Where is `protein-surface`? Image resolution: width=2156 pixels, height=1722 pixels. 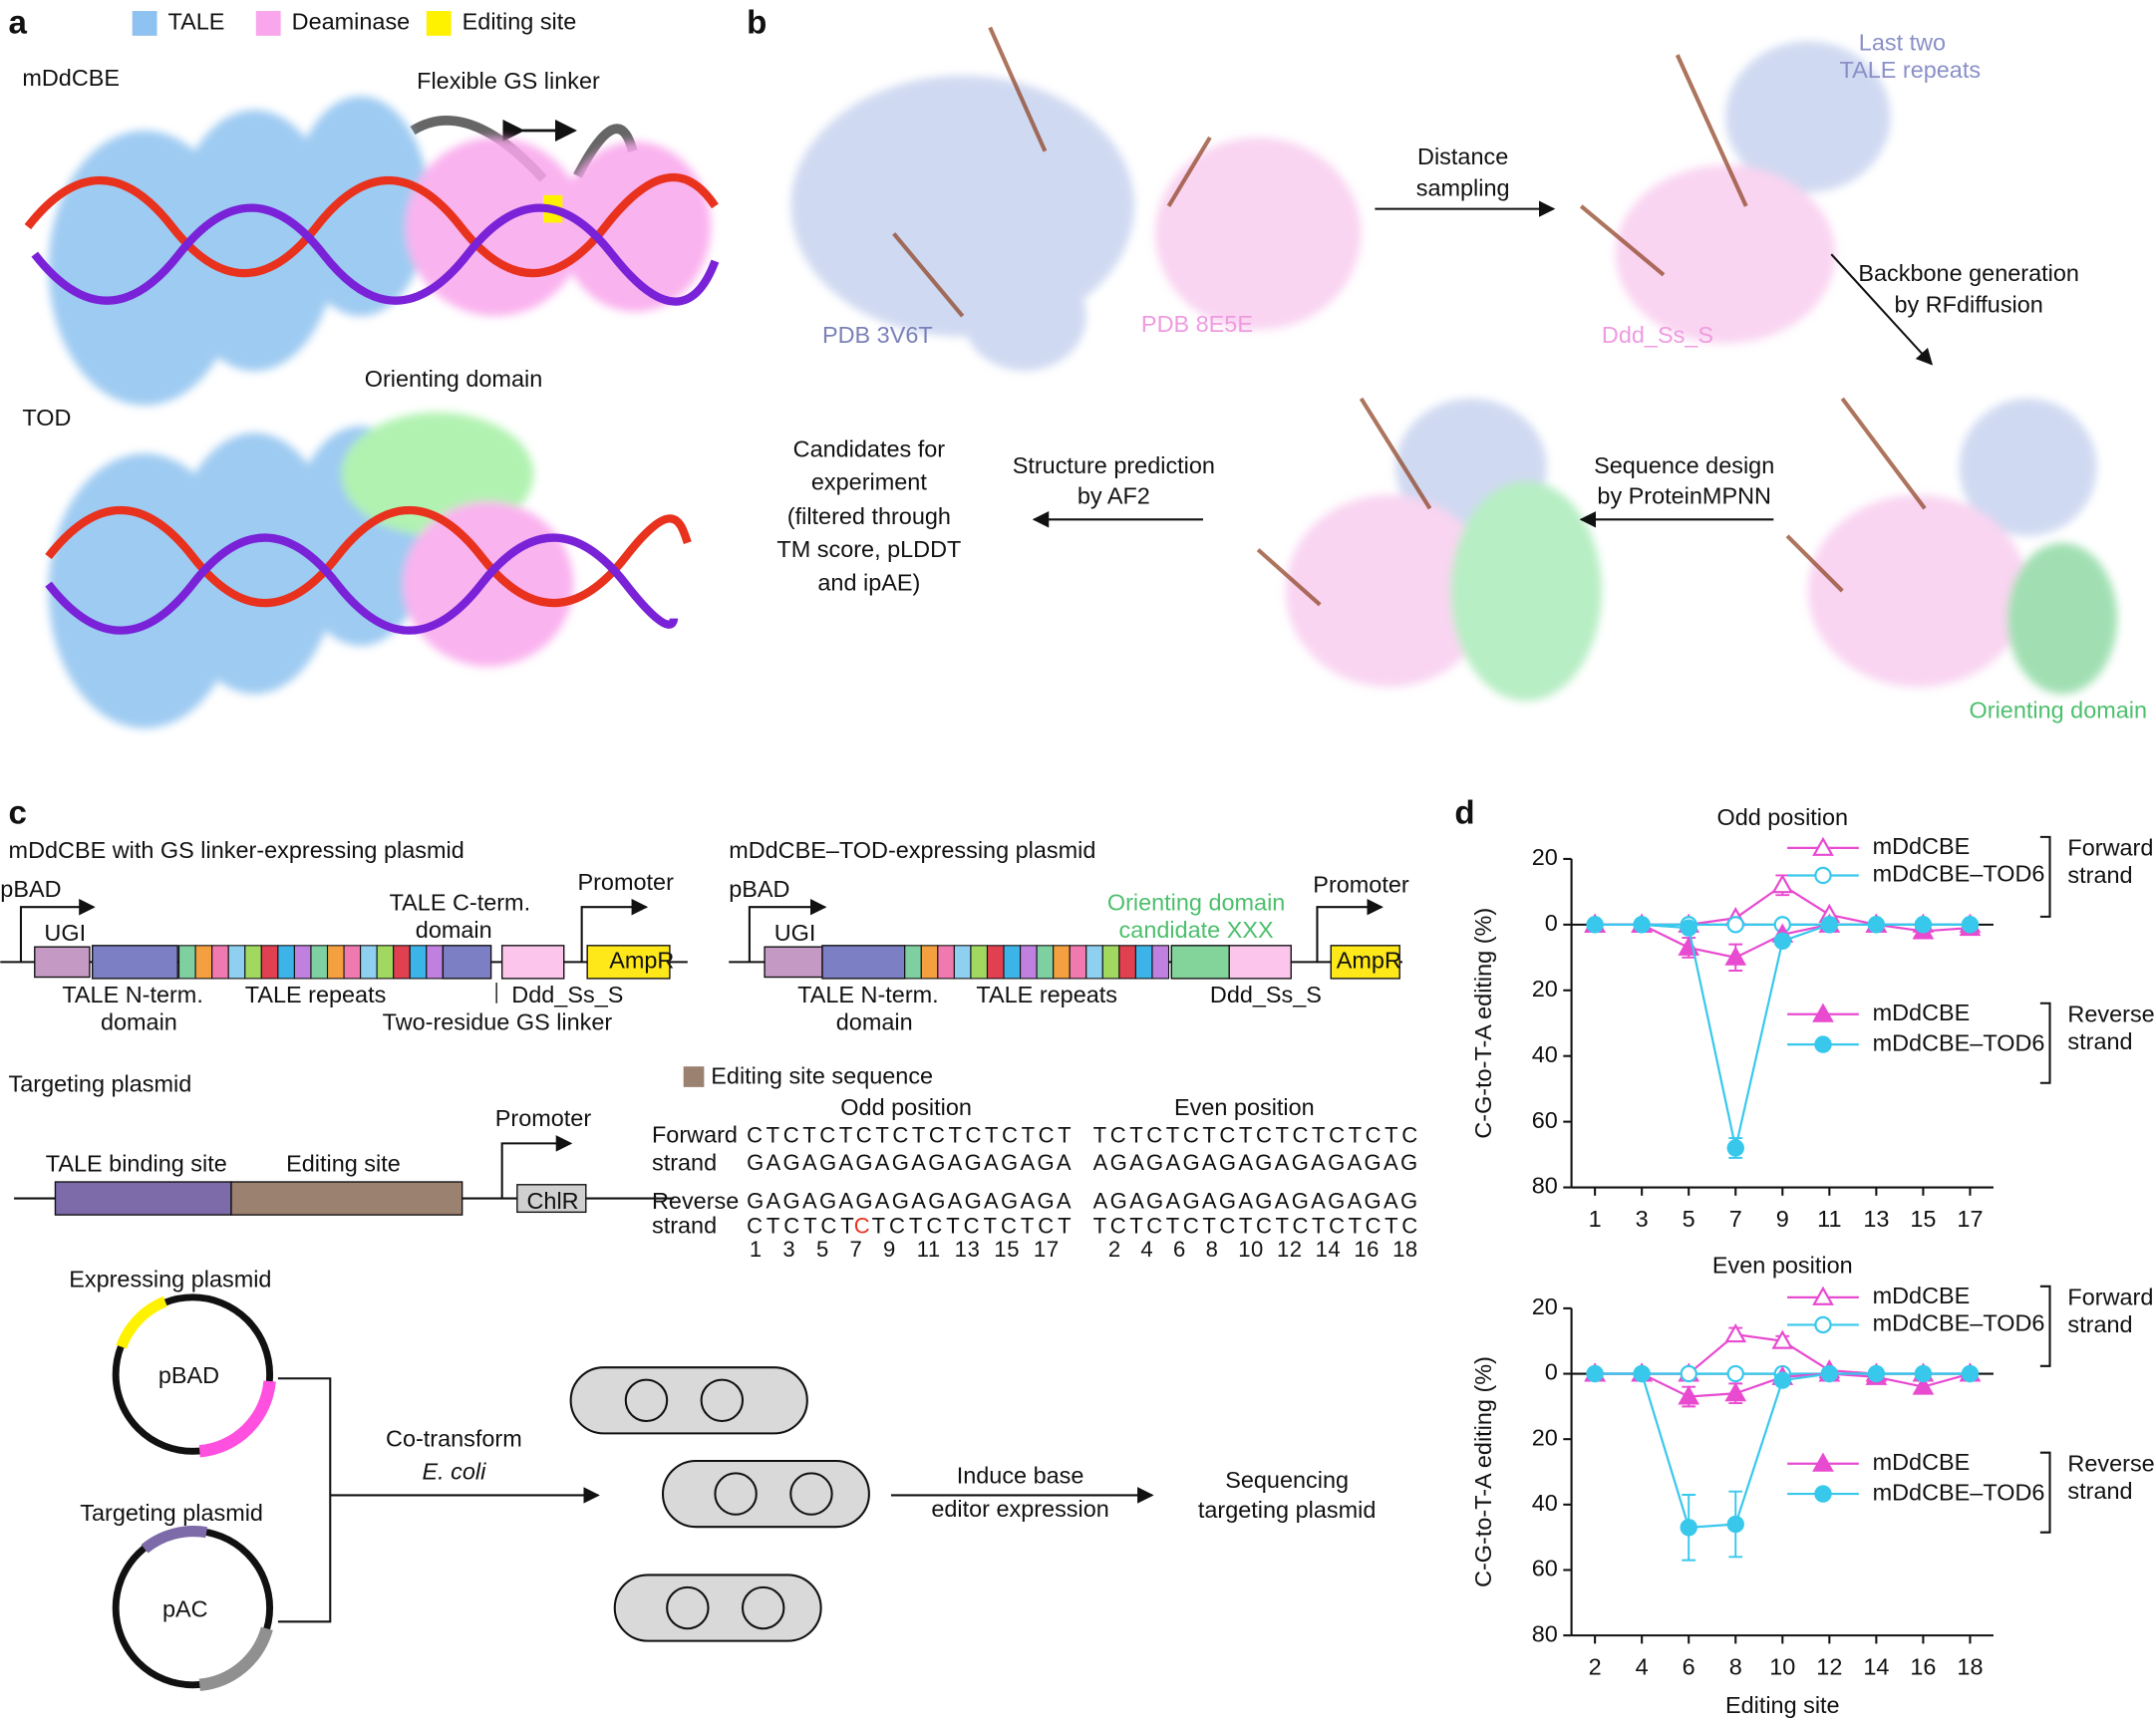
protein-surface is located at coordinates (380, 412).